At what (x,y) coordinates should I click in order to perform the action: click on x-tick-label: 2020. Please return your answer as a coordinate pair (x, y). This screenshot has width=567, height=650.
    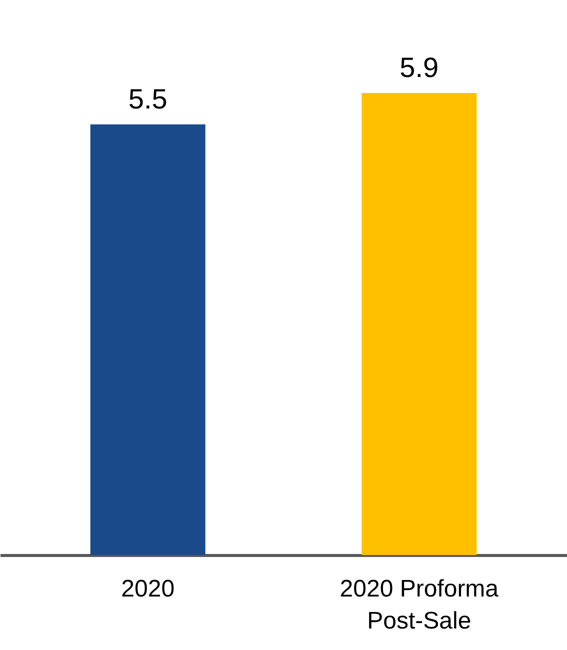
    Looking at the image, I should click on (148, 589).